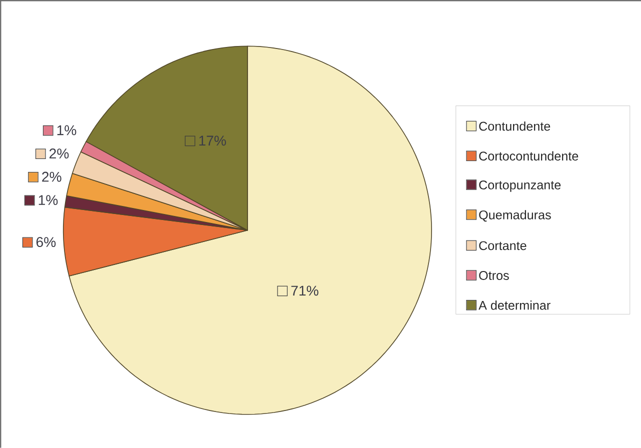 The image size is (641, 448). I want to click on legend-label: Cortocontundente, so click(528, 156).